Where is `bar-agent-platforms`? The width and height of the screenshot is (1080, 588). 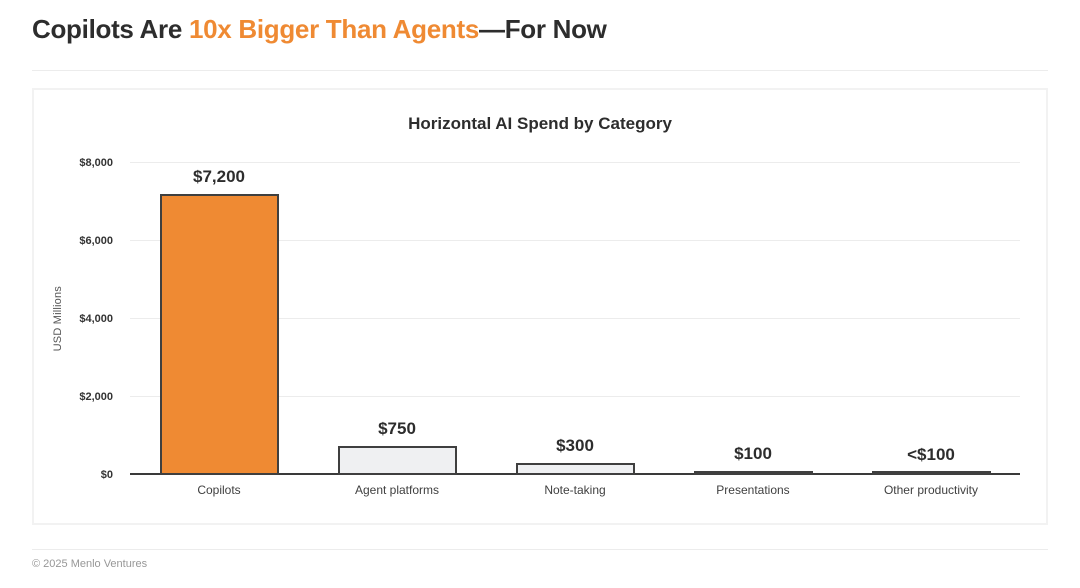 bar-agent-platforms is located at coordinates (397, 460).